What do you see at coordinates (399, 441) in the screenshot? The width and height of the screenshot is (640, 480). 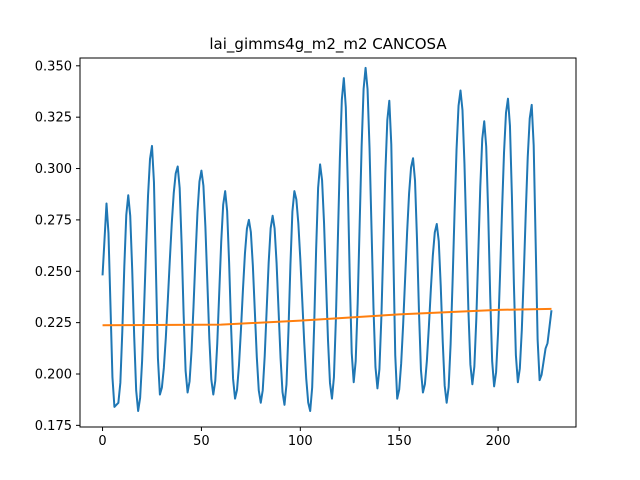 I see `x-tick-label: 150` at bounding box center [399, 441].